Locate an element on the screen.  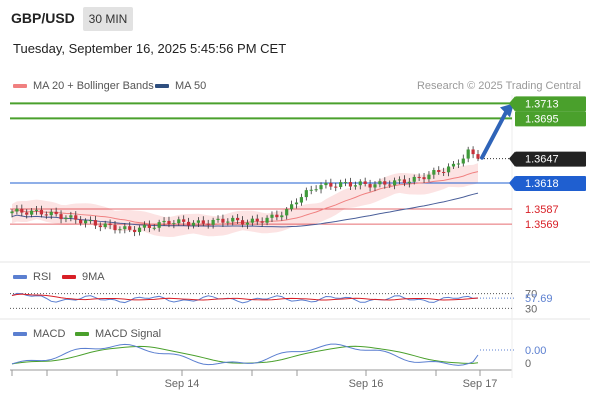
rsi-current-label: 57.69 is located at coordinates (539, 299).